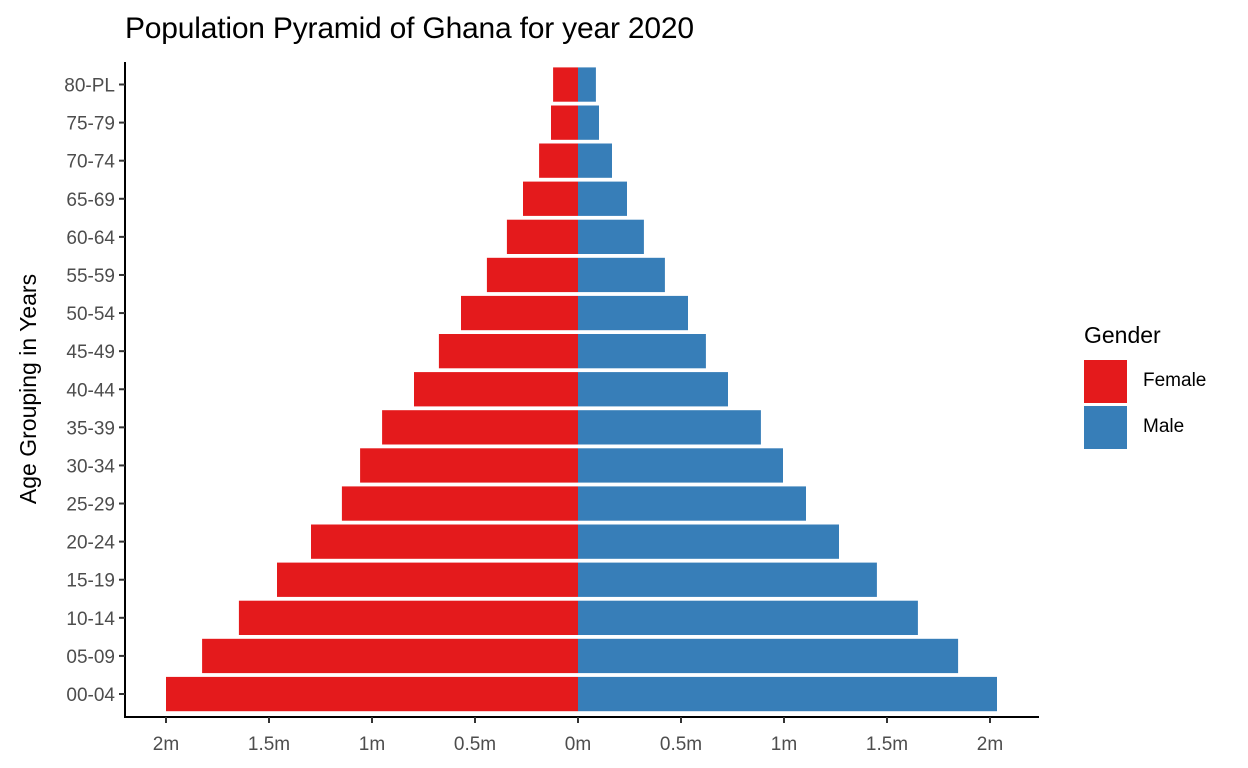 The width and height of the screenshot is (1248, 768). I want to click on legend-item-female: Female, so click(1145, 381).